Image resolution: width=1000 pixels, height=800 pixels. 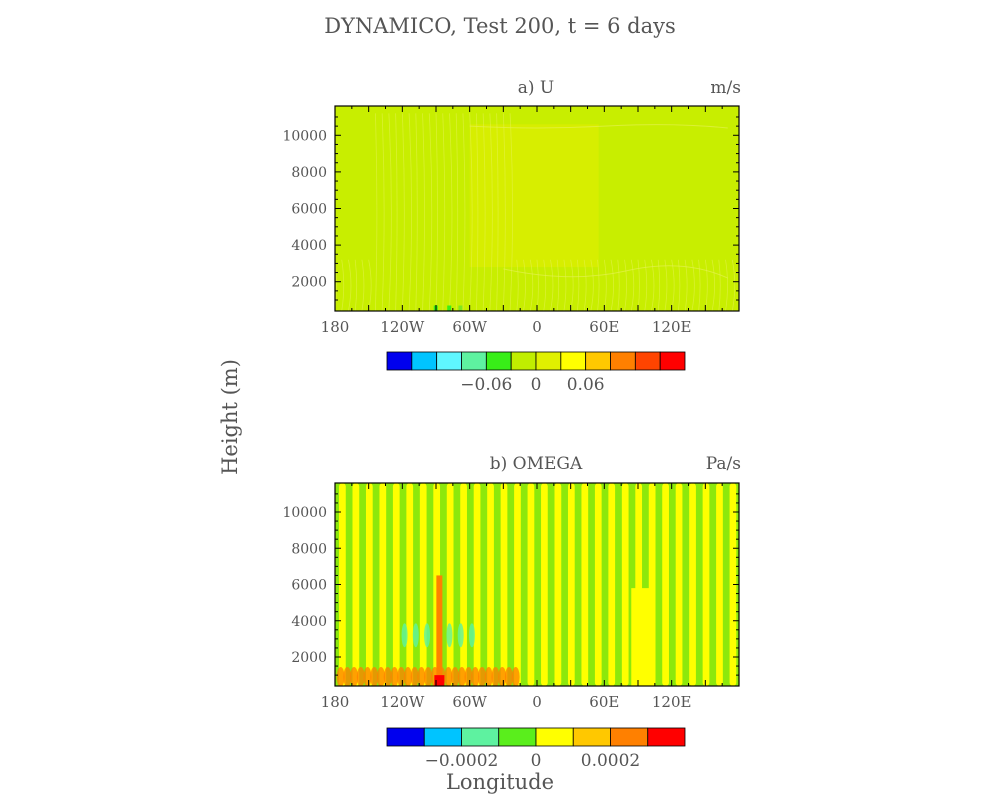 I want to click on panel-omega-plot: 180 120W 60W 0 60E 120E 2000 4000 6000 8000 10000, so click(x=511, y=596).